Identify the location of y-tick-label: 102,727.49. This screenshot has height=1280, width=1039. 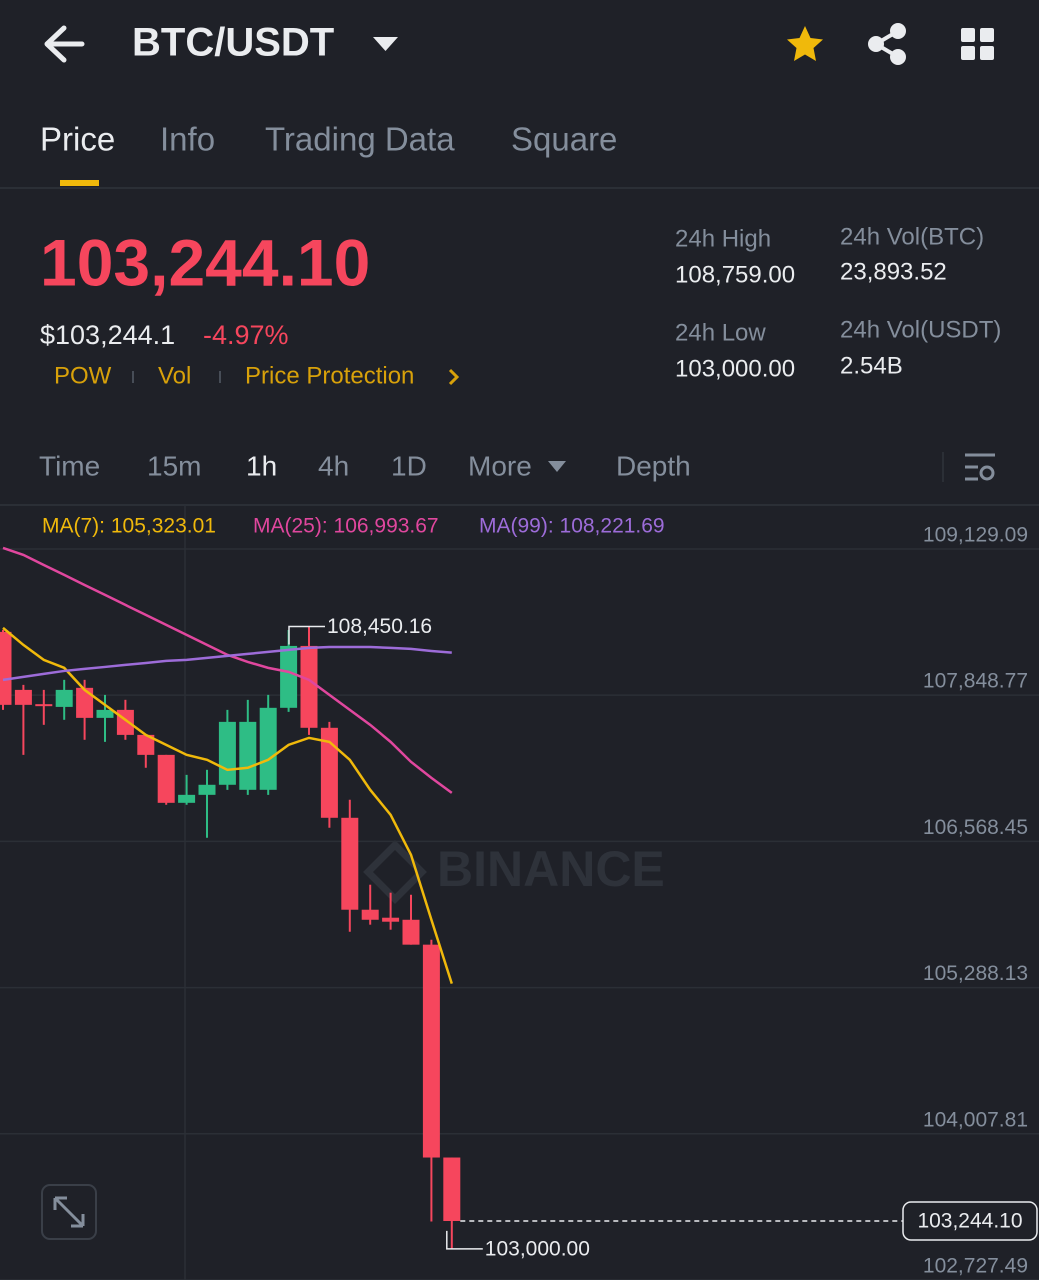
(975, 1266).